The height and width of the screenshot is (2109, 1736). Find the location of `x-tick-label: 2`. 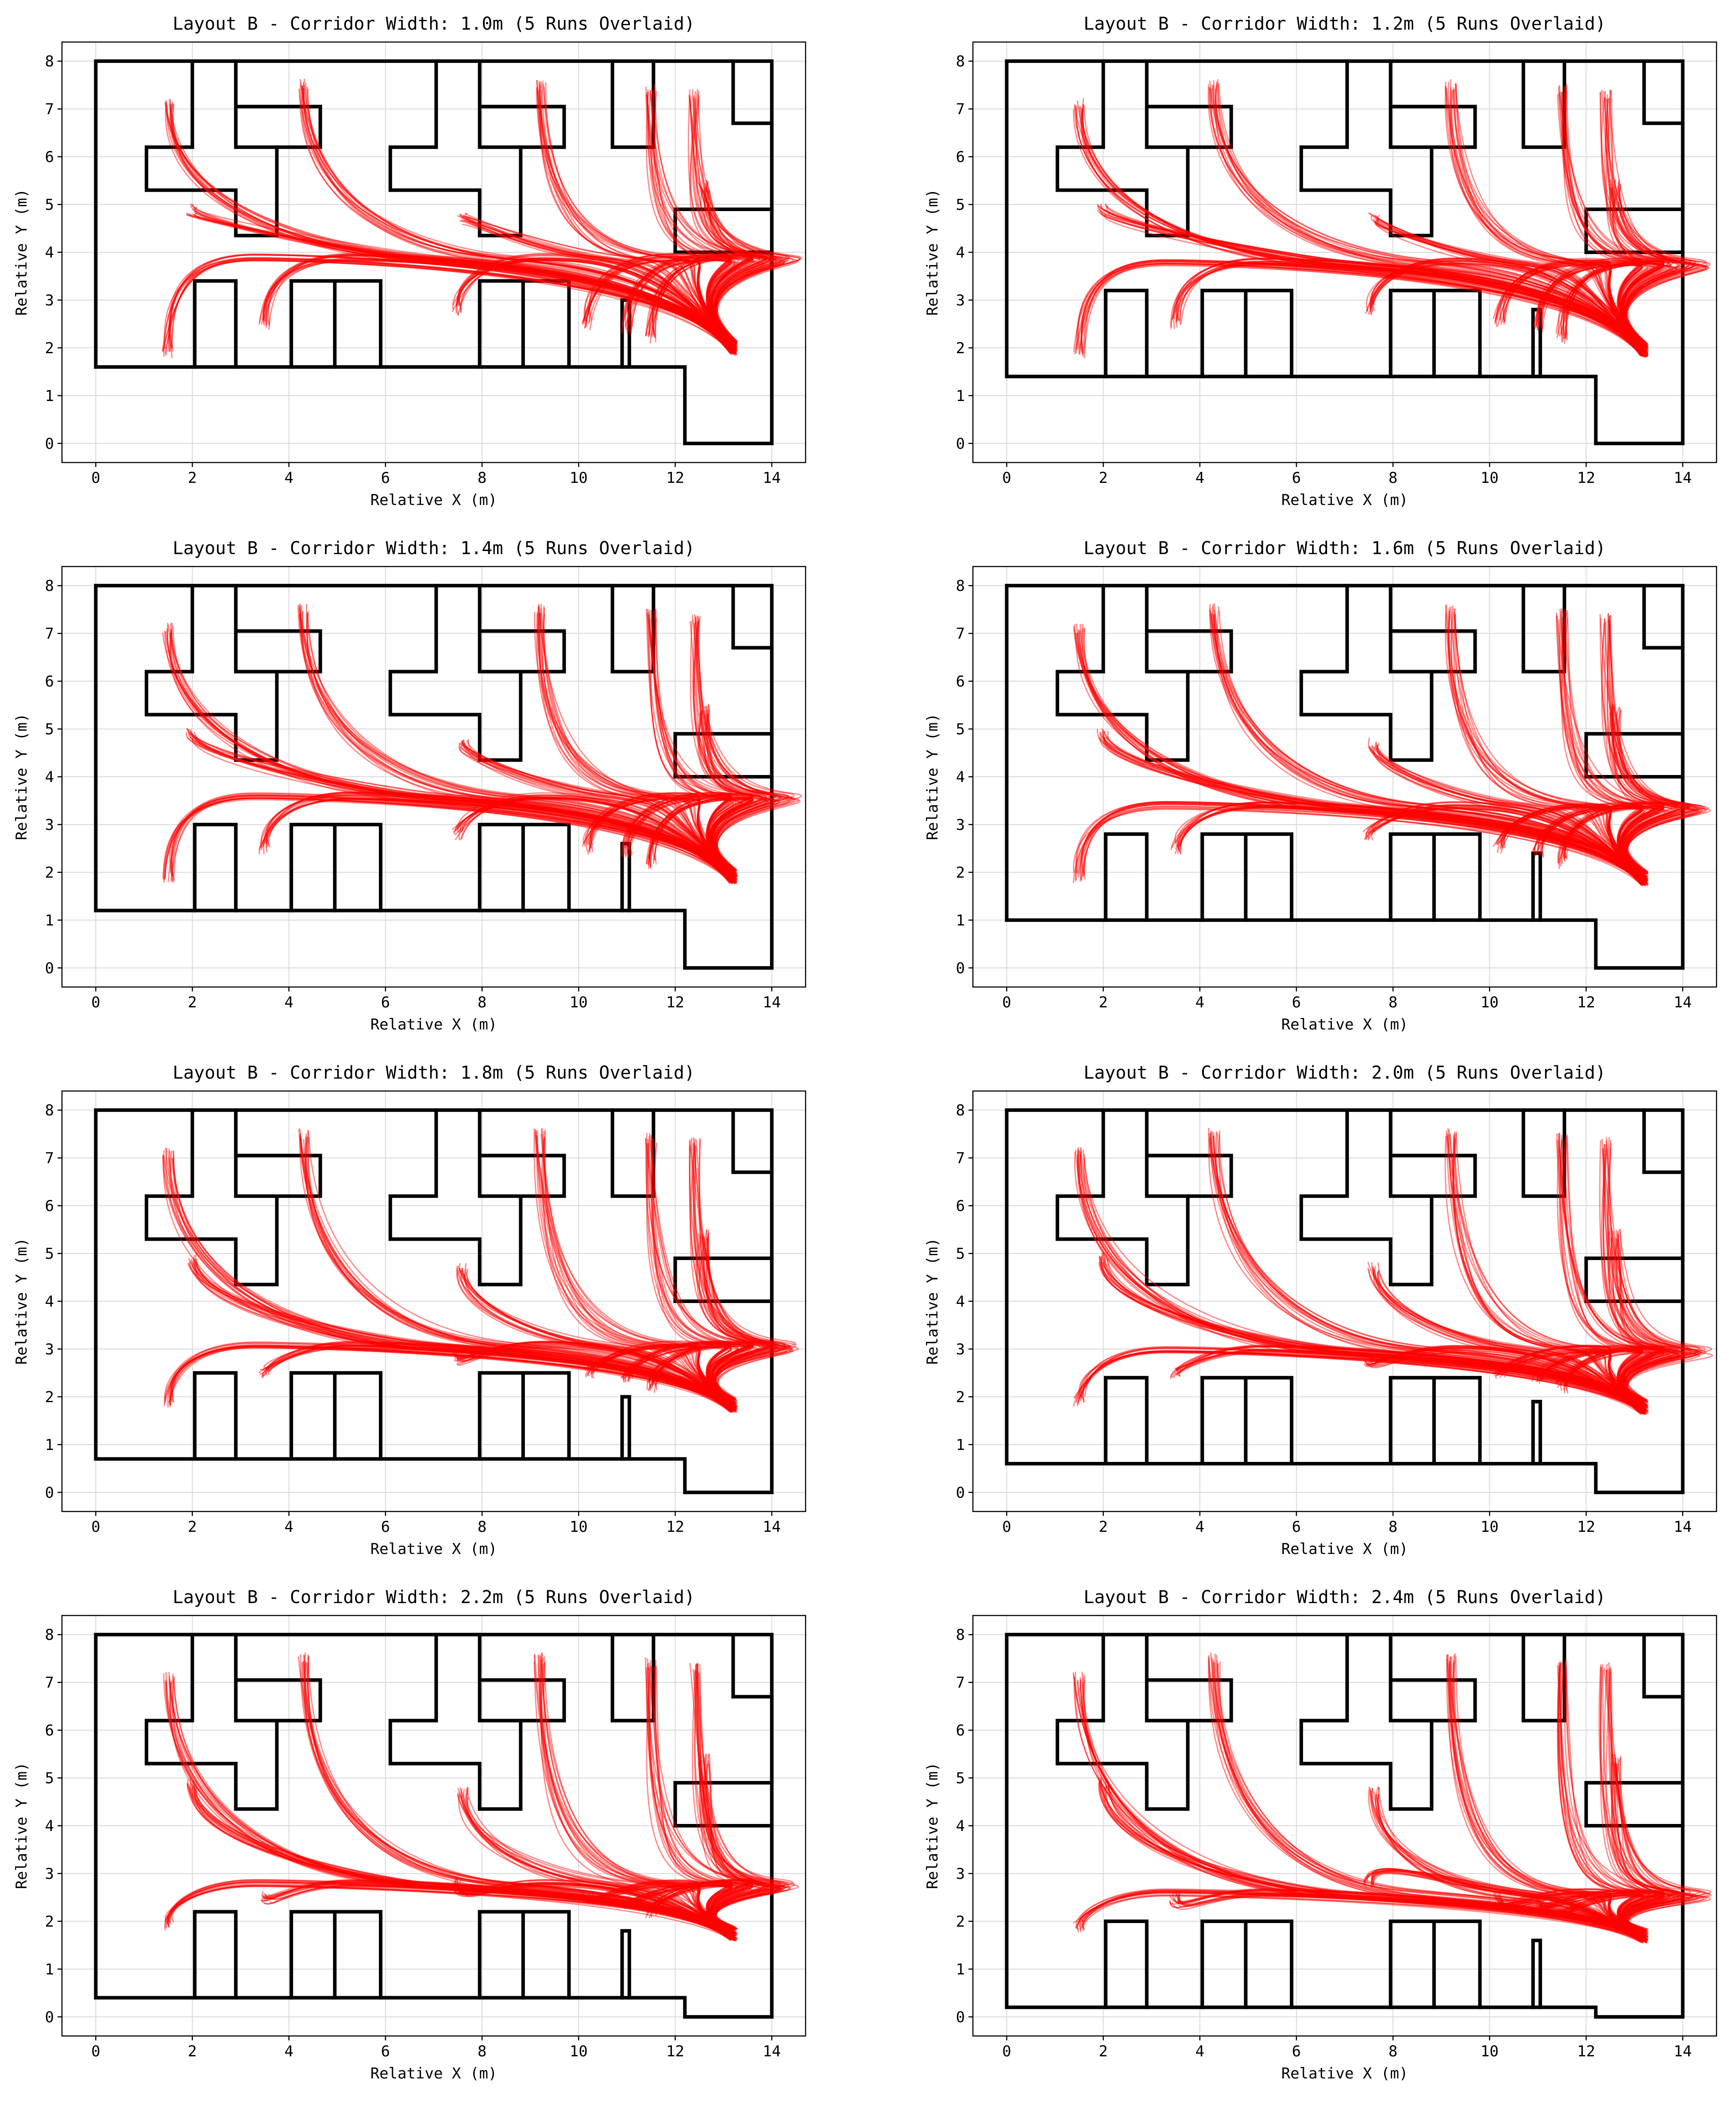

x-tick-label: 2 is located at coordinates (193, 478).